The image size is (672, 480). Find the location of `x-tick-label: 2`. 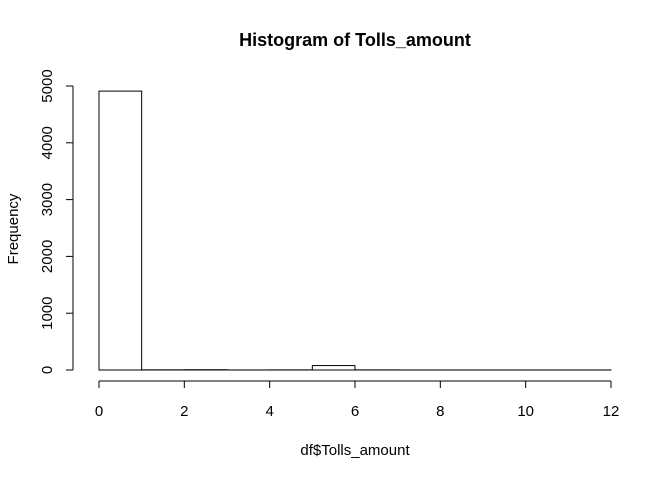

x-tick-label: 2 is located at coordinates (184, 411).